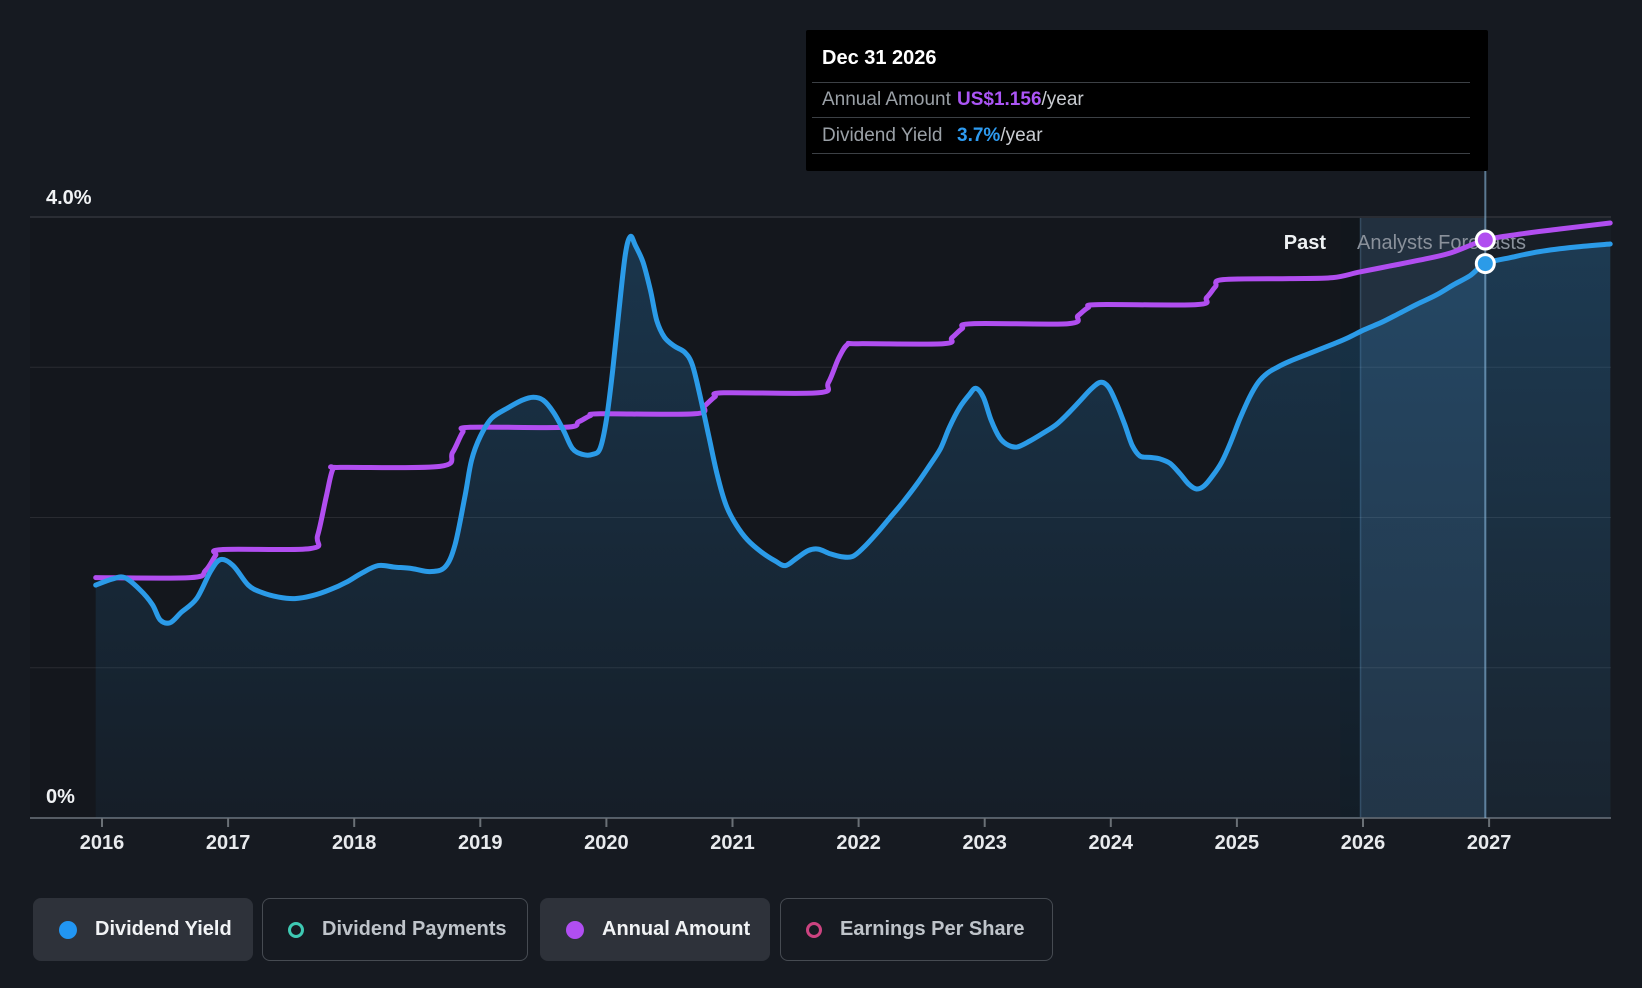 This screenshot has width=1642, height=988. What do you see at coordinates (1305, 243) in the screenshot?
I see `past-label: Past` at bounding box center [1305, 243].